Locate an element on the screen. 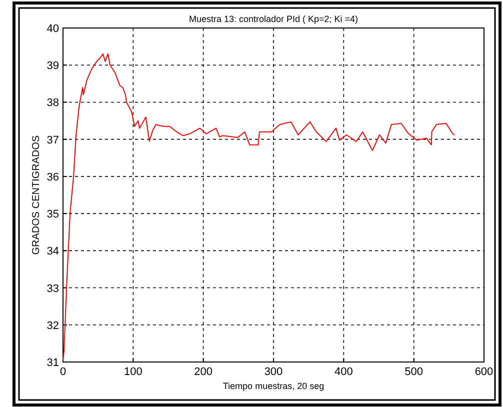  x-axis-title: Tiempo muestras, 20 seg is located at coordinates (273, 386).